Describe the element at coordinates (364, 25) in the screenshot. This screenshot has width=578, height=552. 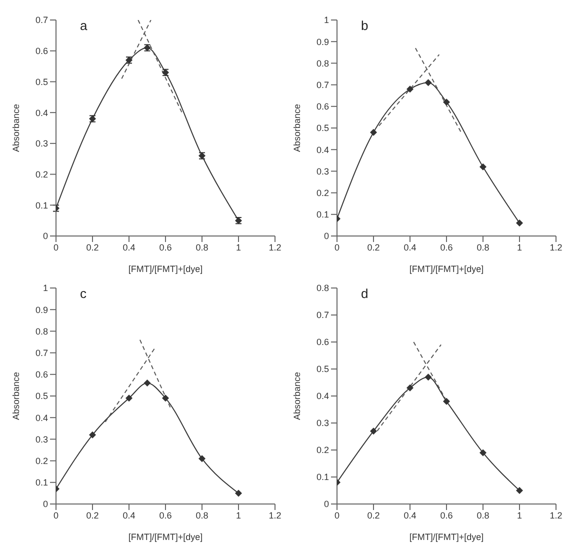
I see `chart-title: b` at that location.